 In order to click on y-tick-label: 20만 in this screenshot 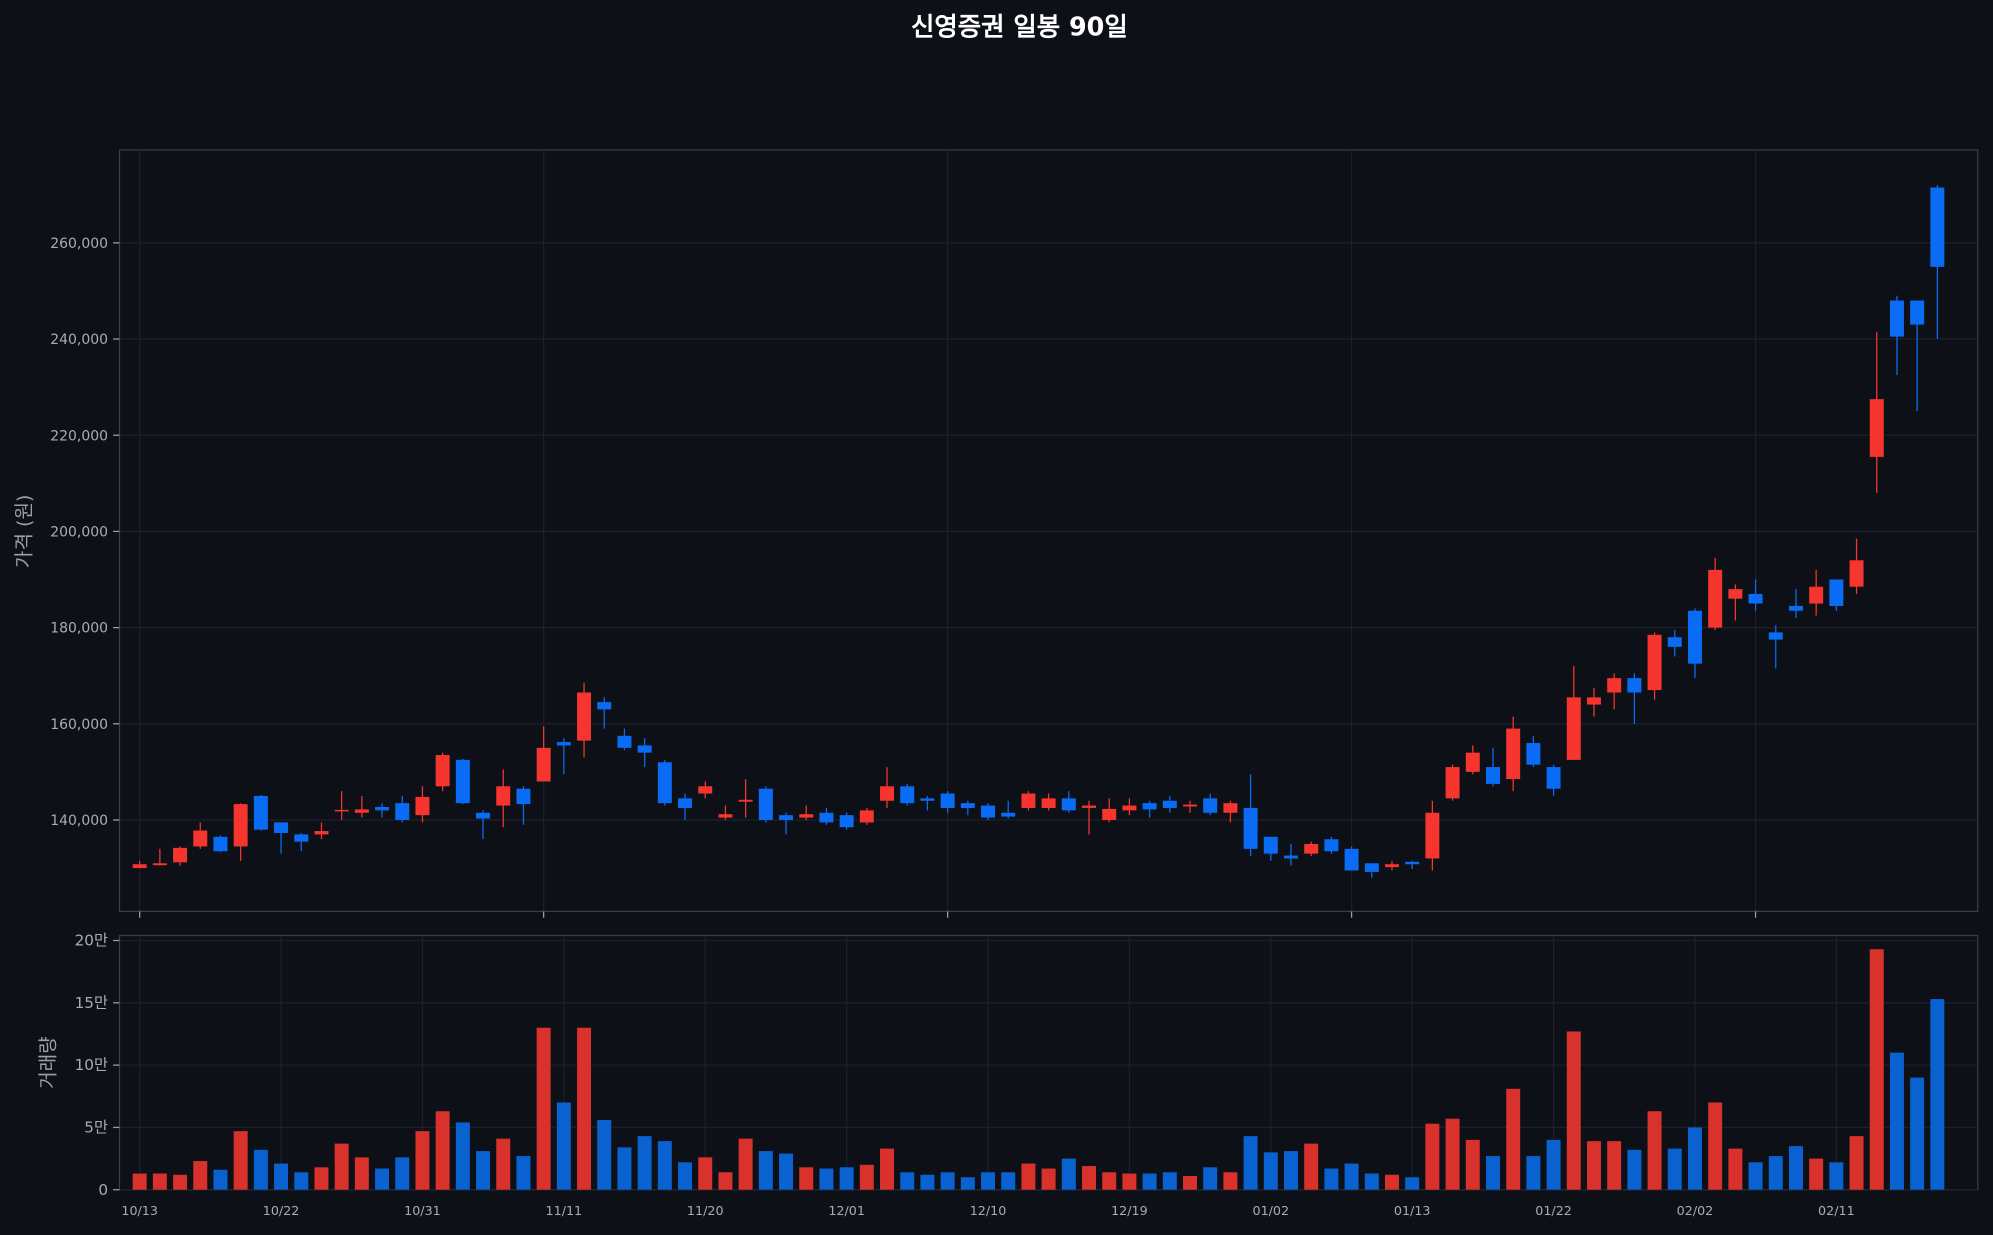, I will do `click(91, 941)`.